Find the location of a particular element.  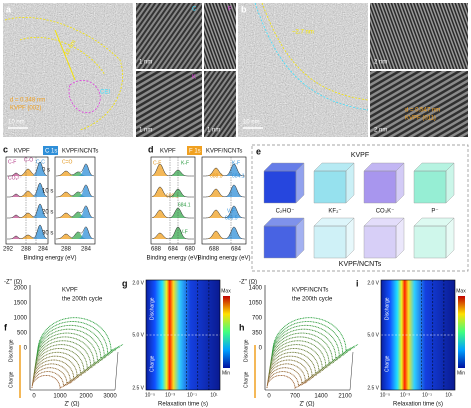

row-title: KVPF/NCNTs is located at coordinates (360, 264).